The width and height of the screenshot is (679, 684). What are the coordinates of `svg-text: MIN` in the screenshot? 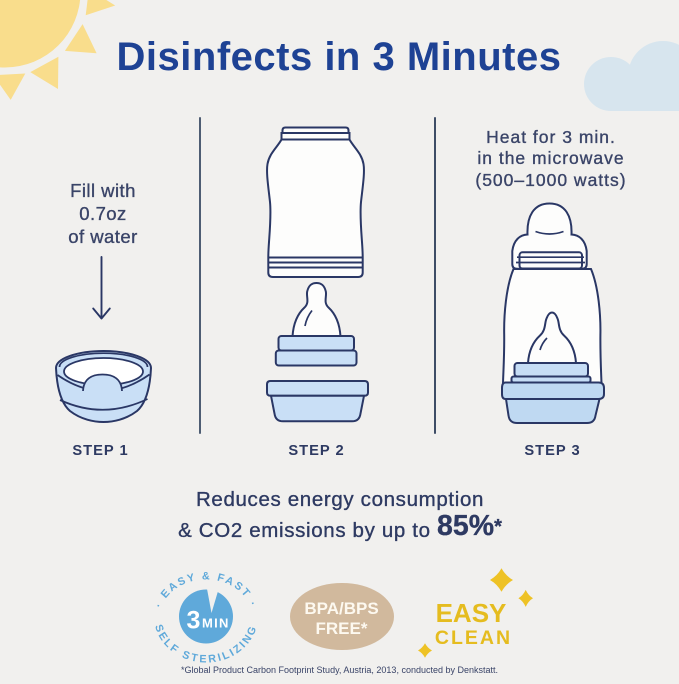 It's located at (216, 623).